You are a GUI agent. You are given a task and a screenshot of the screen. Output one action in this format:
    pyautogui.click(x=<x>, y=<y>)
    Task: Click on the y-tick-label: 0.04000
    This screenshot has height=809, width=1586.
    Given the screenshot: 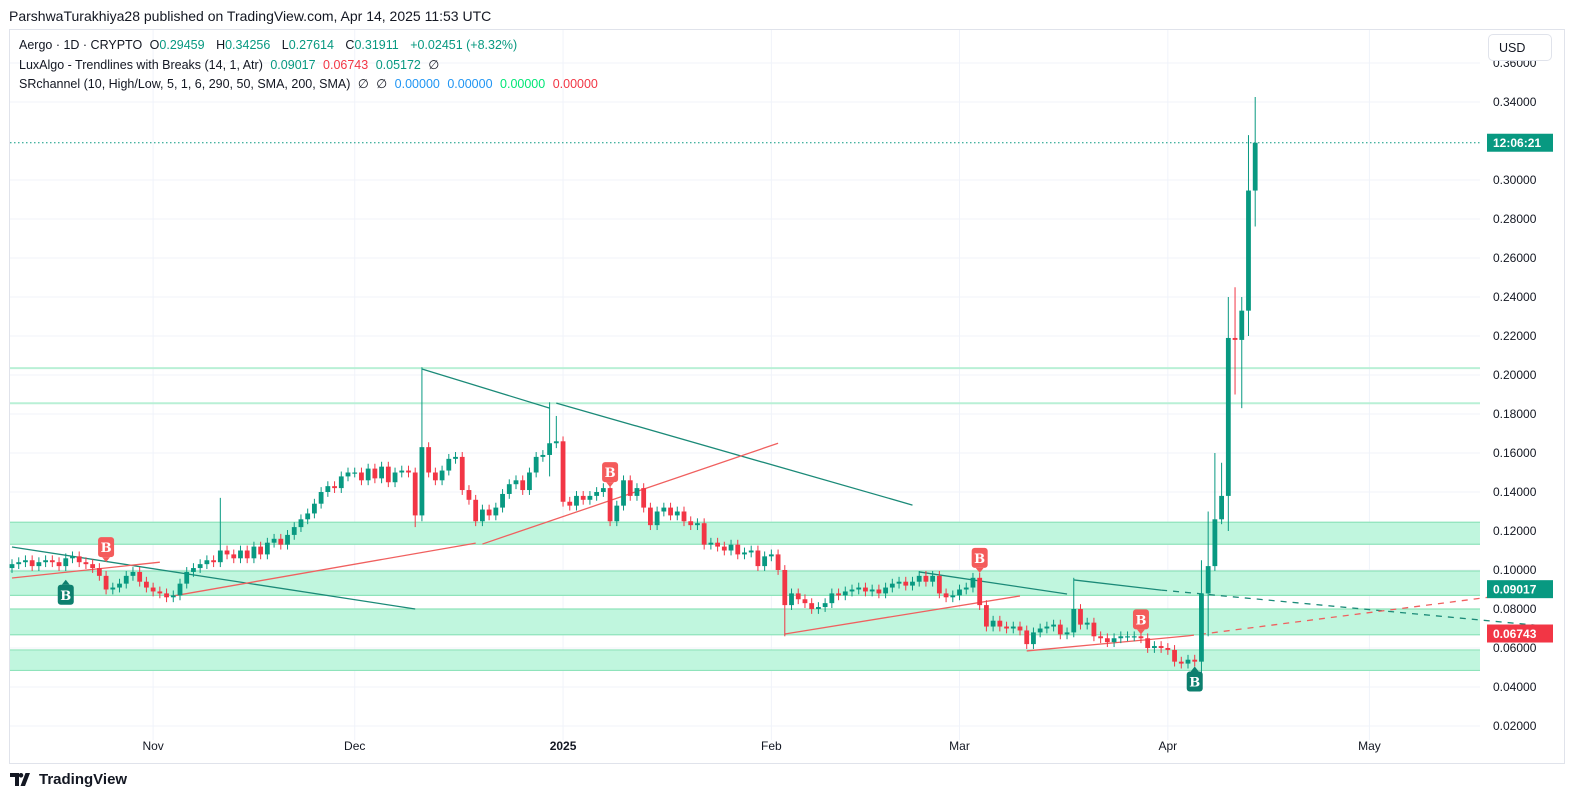 What is the action you would take?
    pyautogui.click(x=1515, y=687)
    